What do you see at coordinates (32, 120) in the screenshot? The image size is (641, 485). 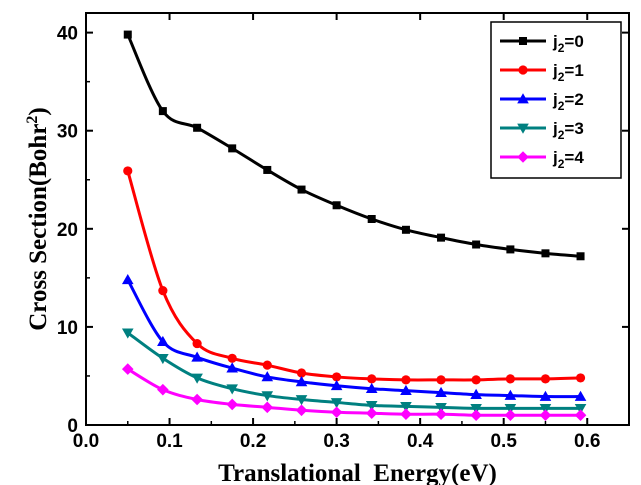 I see `y-axis-title-sup: 2` at bounding box center [32, 120].